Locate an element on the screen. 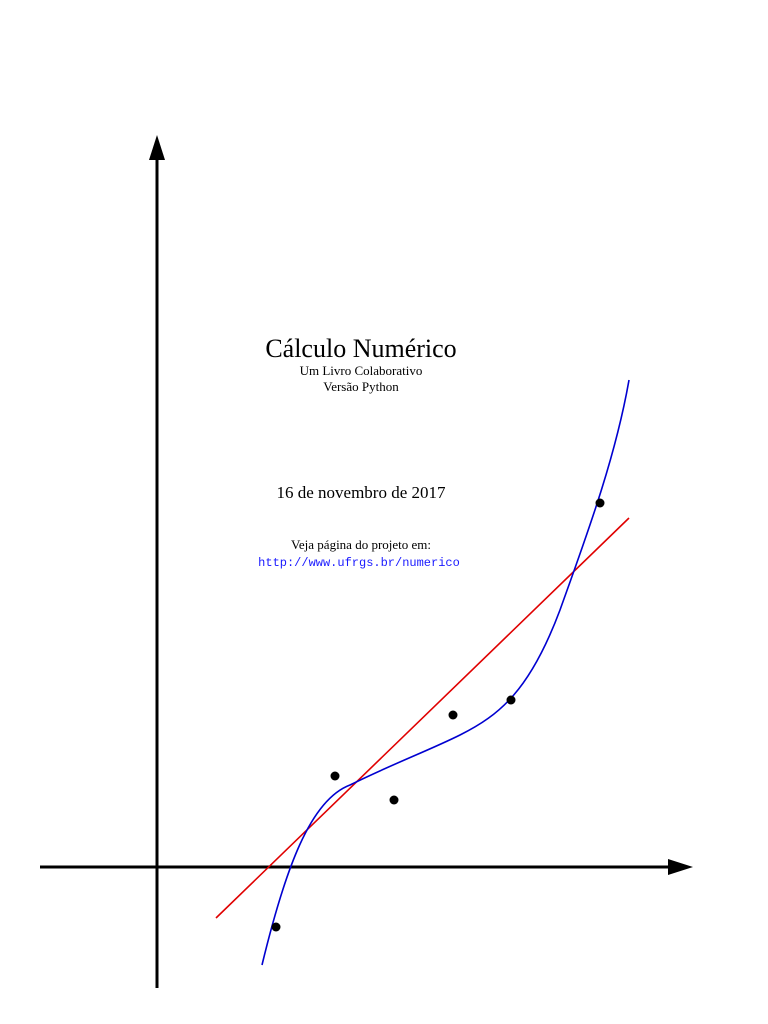 The height and width of the screenshot is (1024, 768). link-intro: Veja página do projeto em: is located at coordinates (361, 544).